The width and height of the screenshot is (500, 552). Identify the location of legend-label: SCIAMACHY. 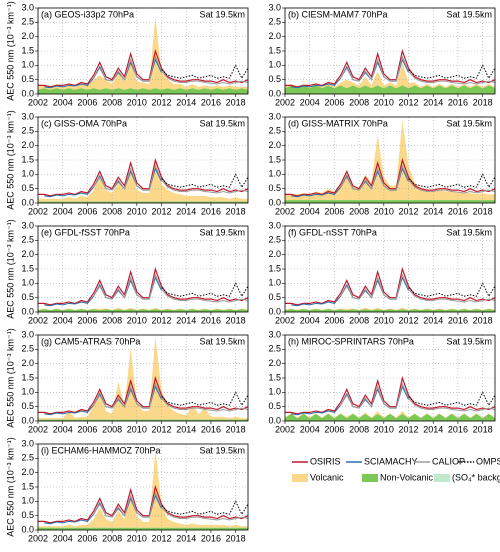
(391, 461).